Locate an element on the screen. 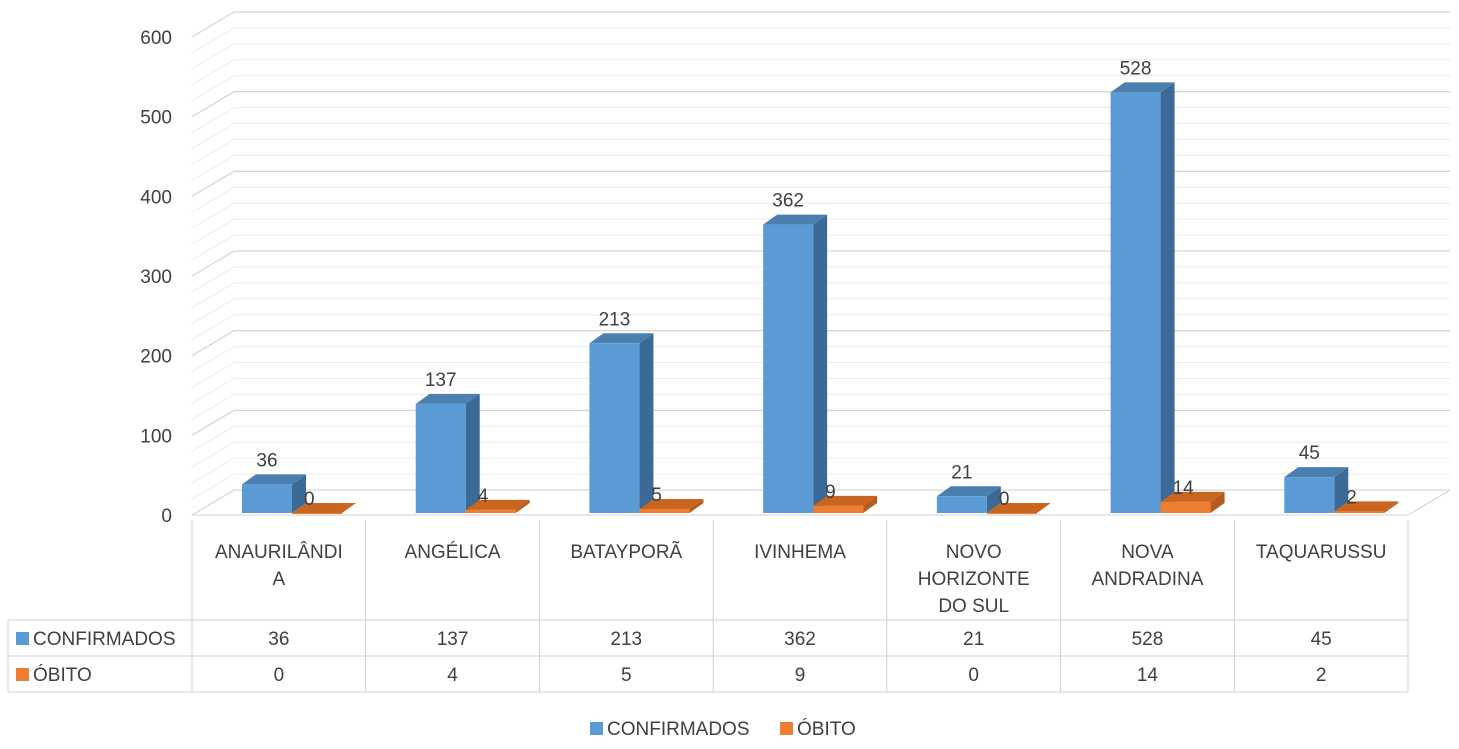 The height and width of the screenshot is (749, 1459). category-label-line: ANDRADINA is located at coordinates (1147, 579).